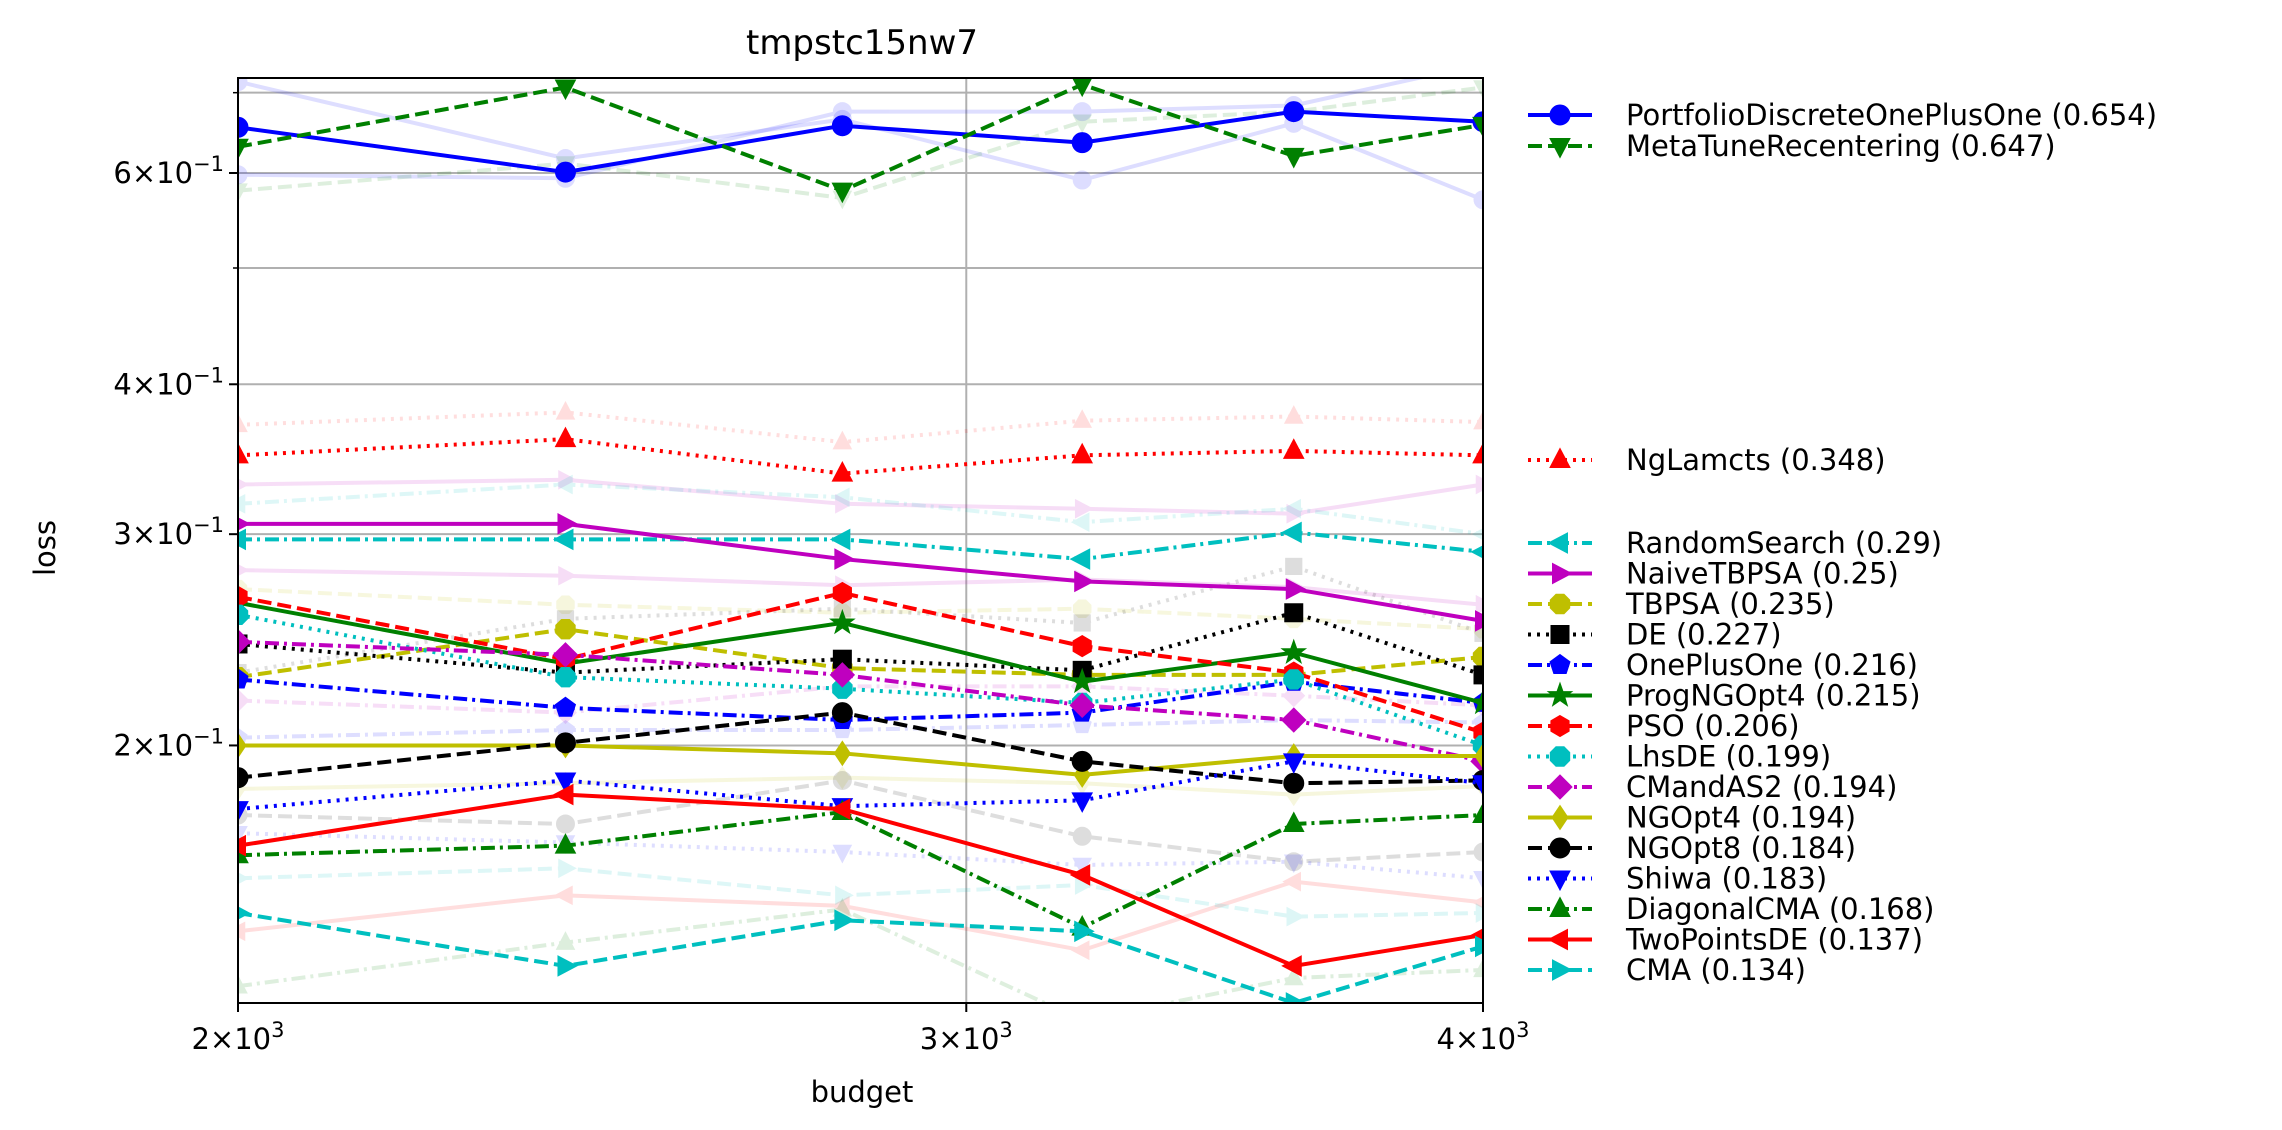  I want to click on legend-label: DE (0.227), so click(1704, 635).